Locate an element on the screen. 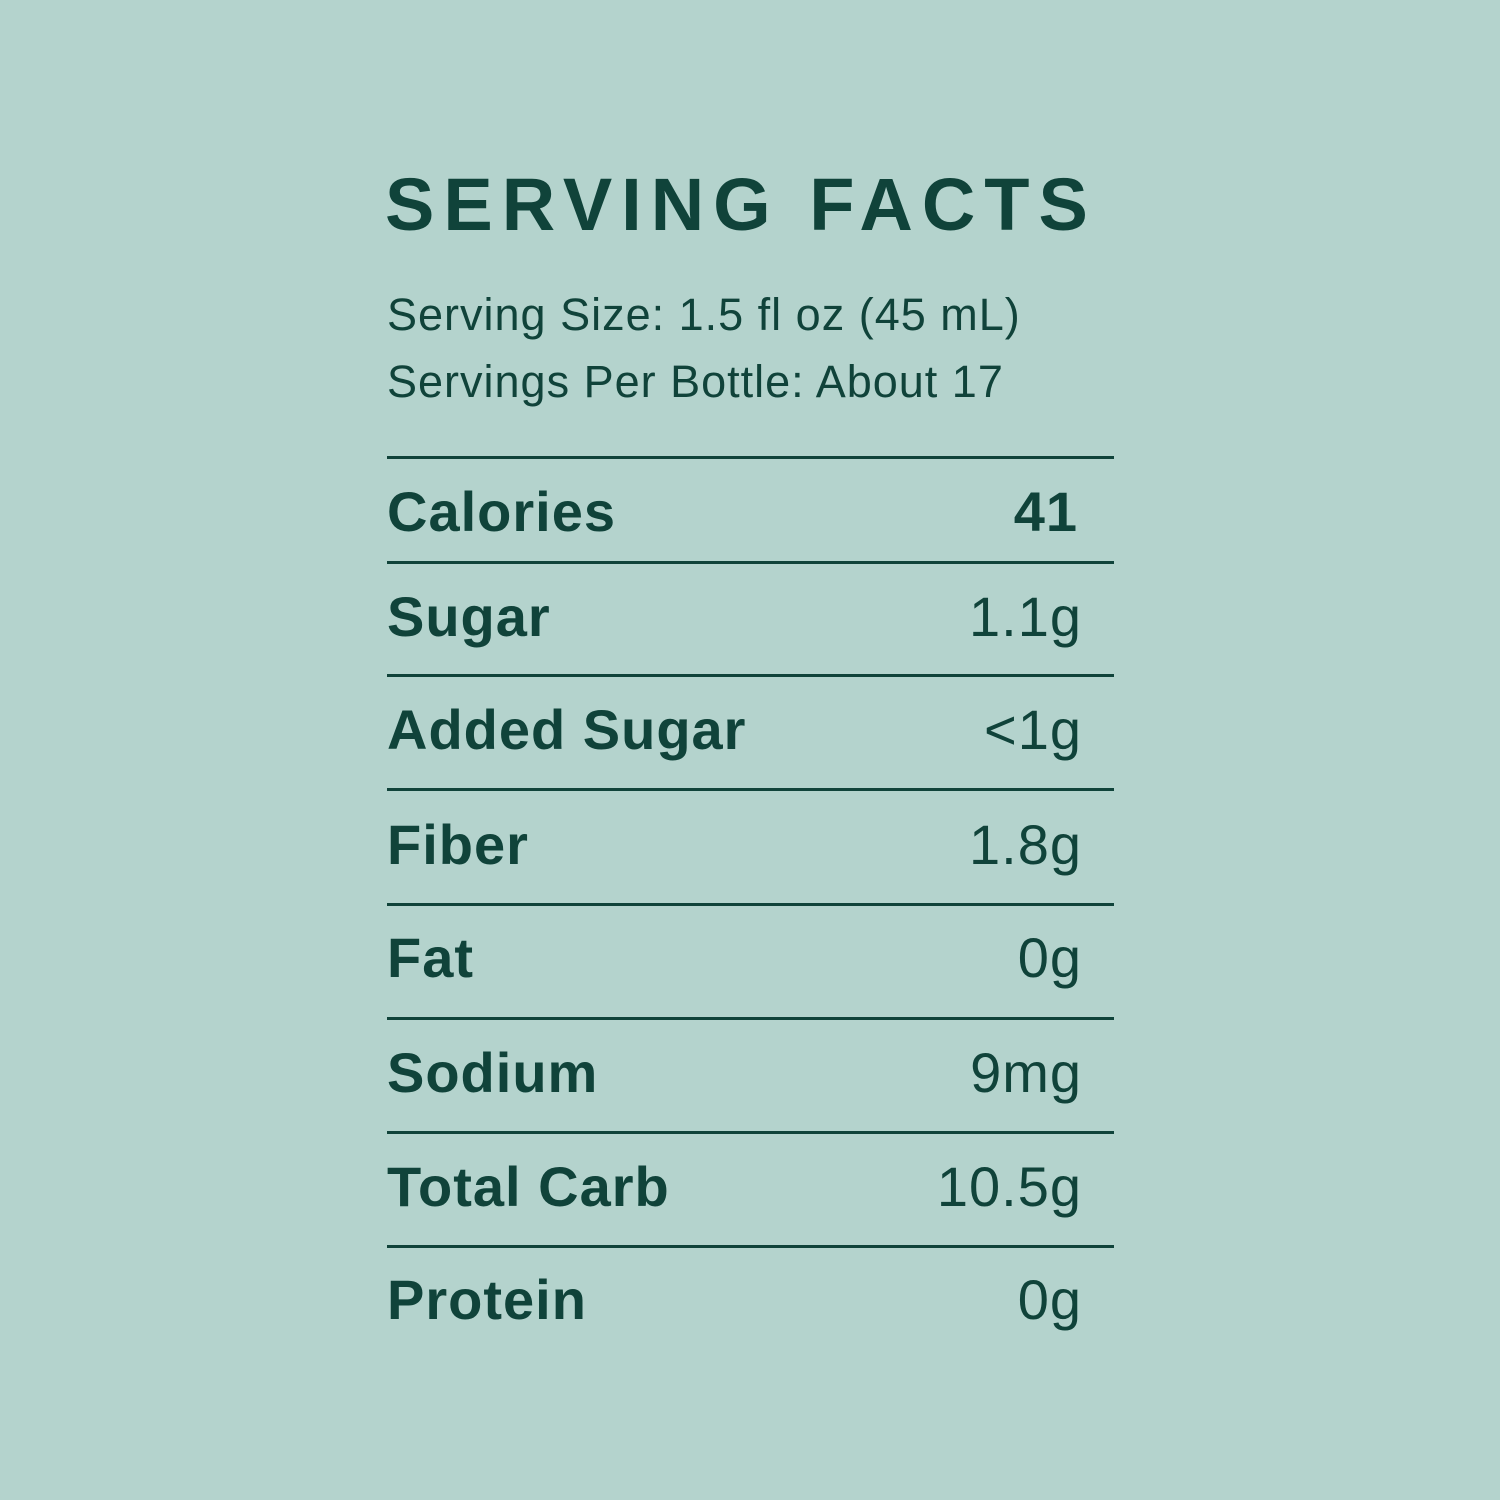  row-label: Added Sugar is located at coordinates (567, 729).